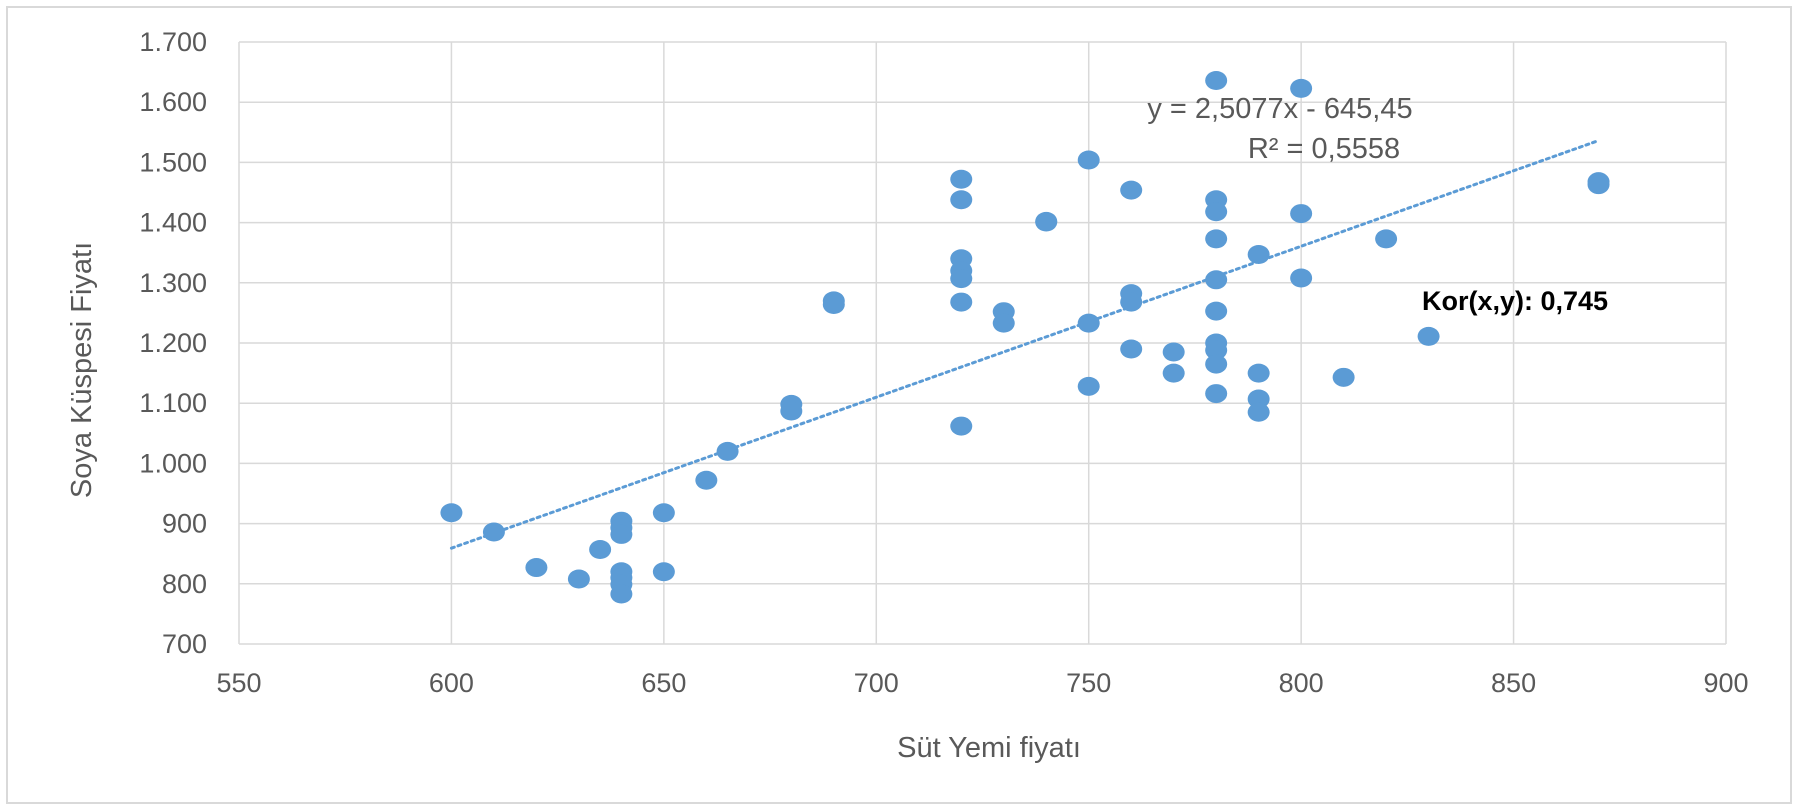 The image size is (1800, 812). I want to click on x-tick-label: 550, so click(238, 683).